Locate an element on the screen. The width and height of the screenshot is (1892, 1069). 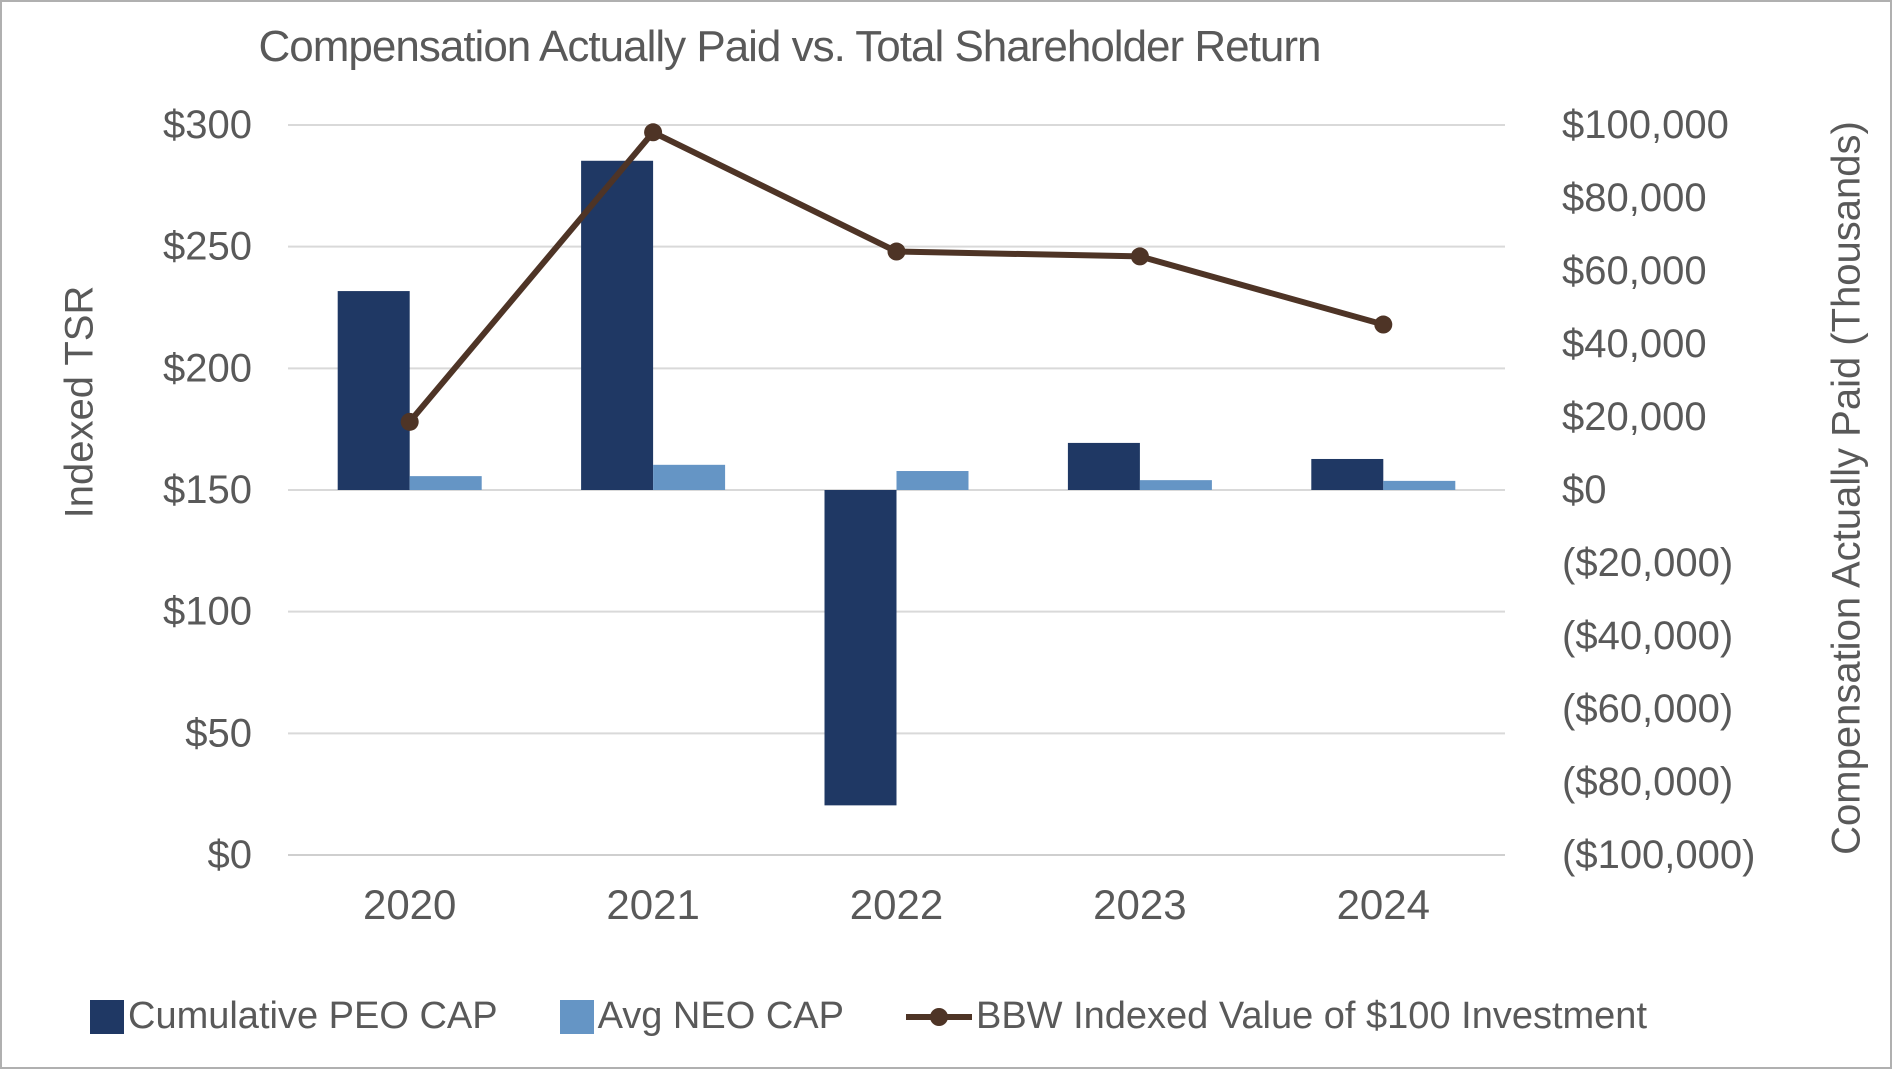
right-axis-tick-label: ($60,000) is located at coordinates (1647, 709).